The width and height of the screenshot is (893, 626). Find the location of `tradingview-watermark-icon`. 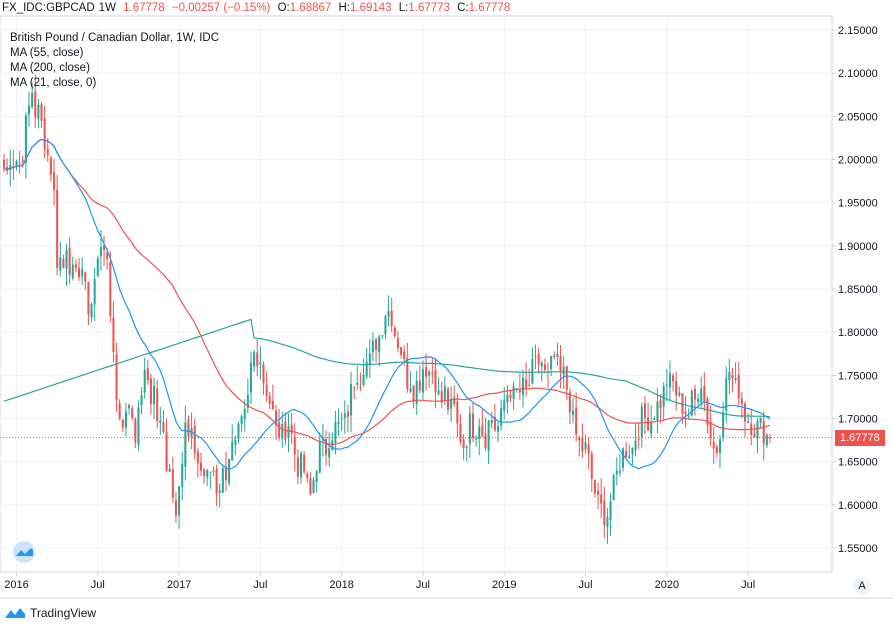

tradingview-watermark-icon is located at coordinates (24, 552).